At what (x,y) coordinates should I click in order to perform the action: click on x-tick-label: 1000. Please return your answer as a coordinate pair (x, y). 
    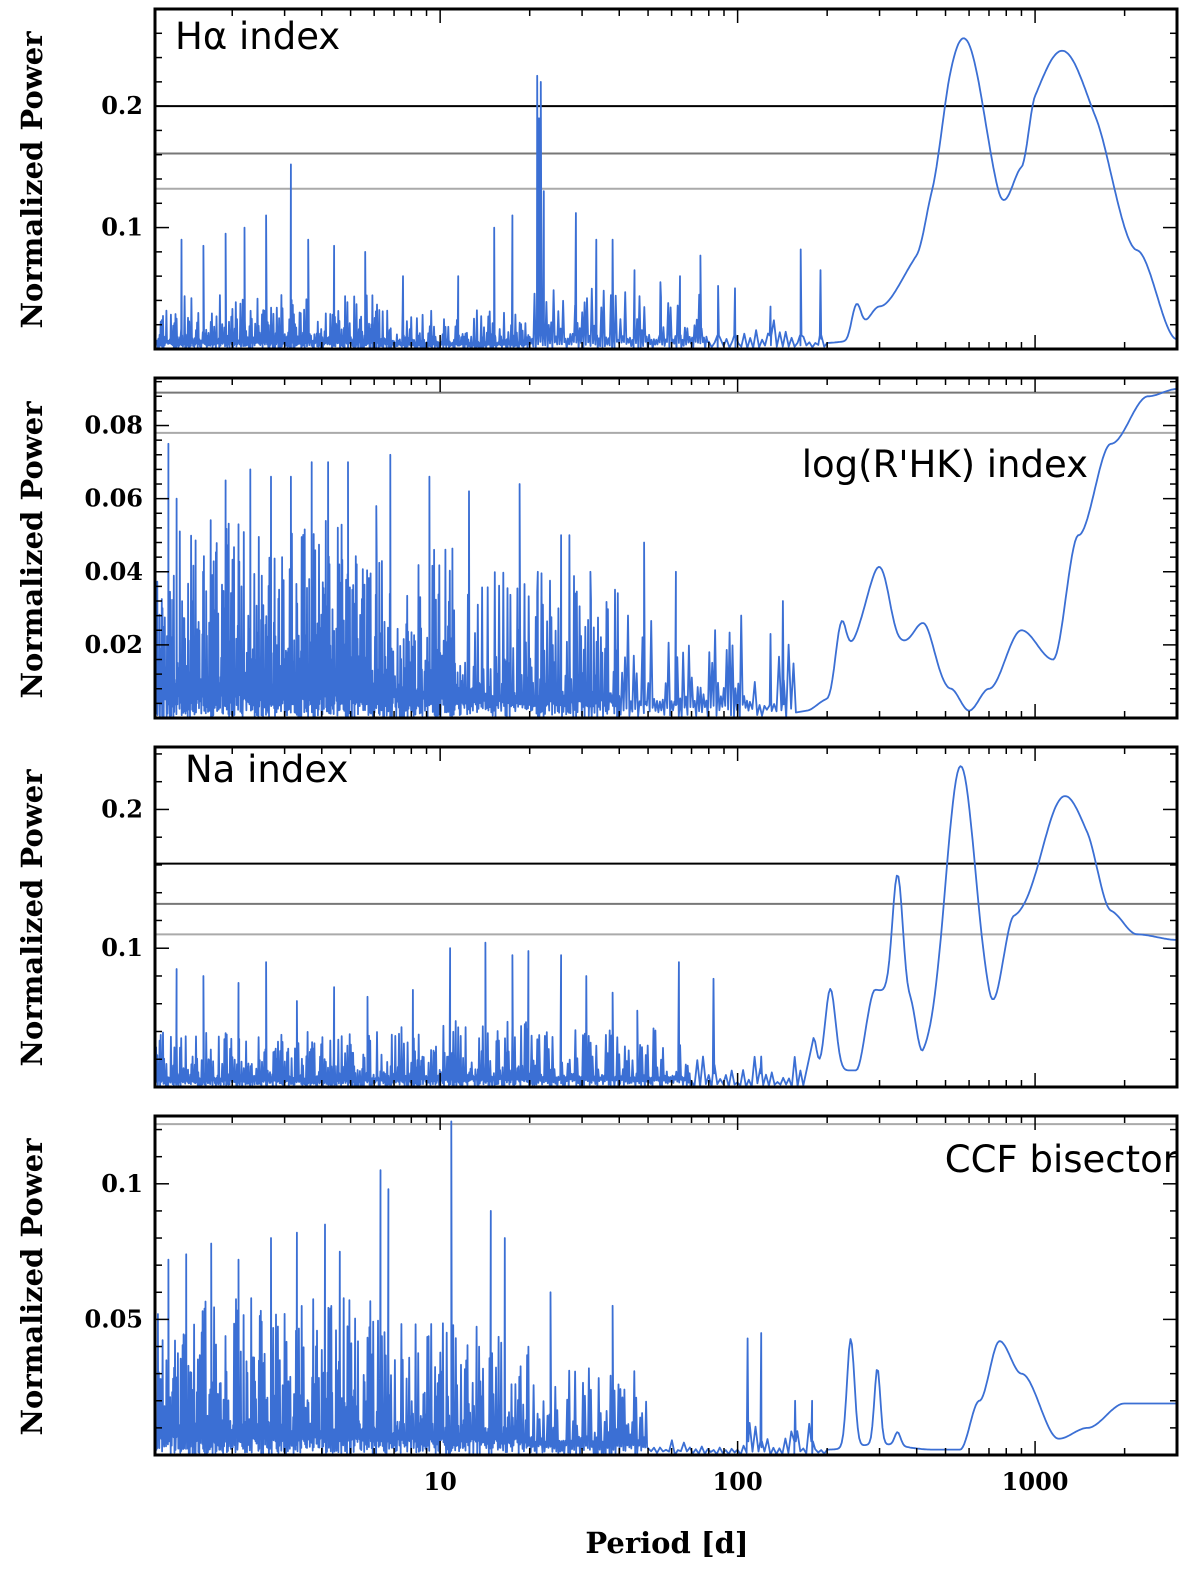
    Looking at the image, I should click on (1035, 1481).